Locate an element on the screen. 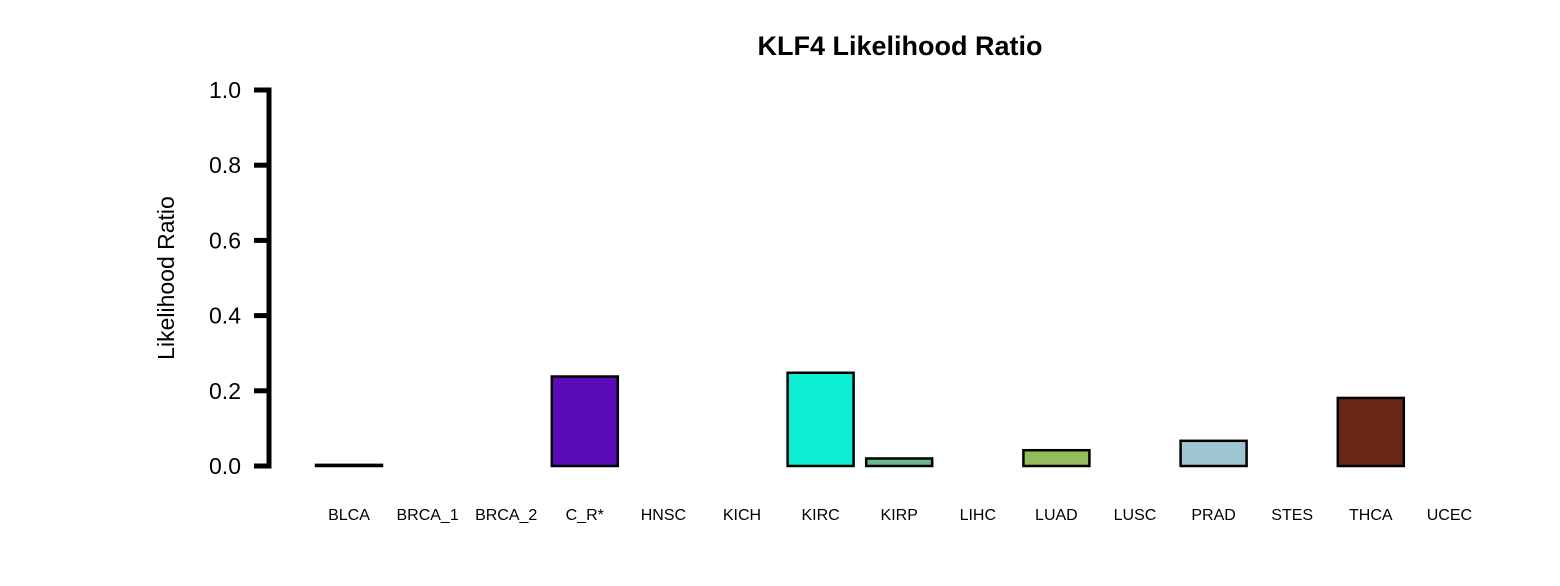  x-tick-label: BLCA is located at coordinates (349, 515).